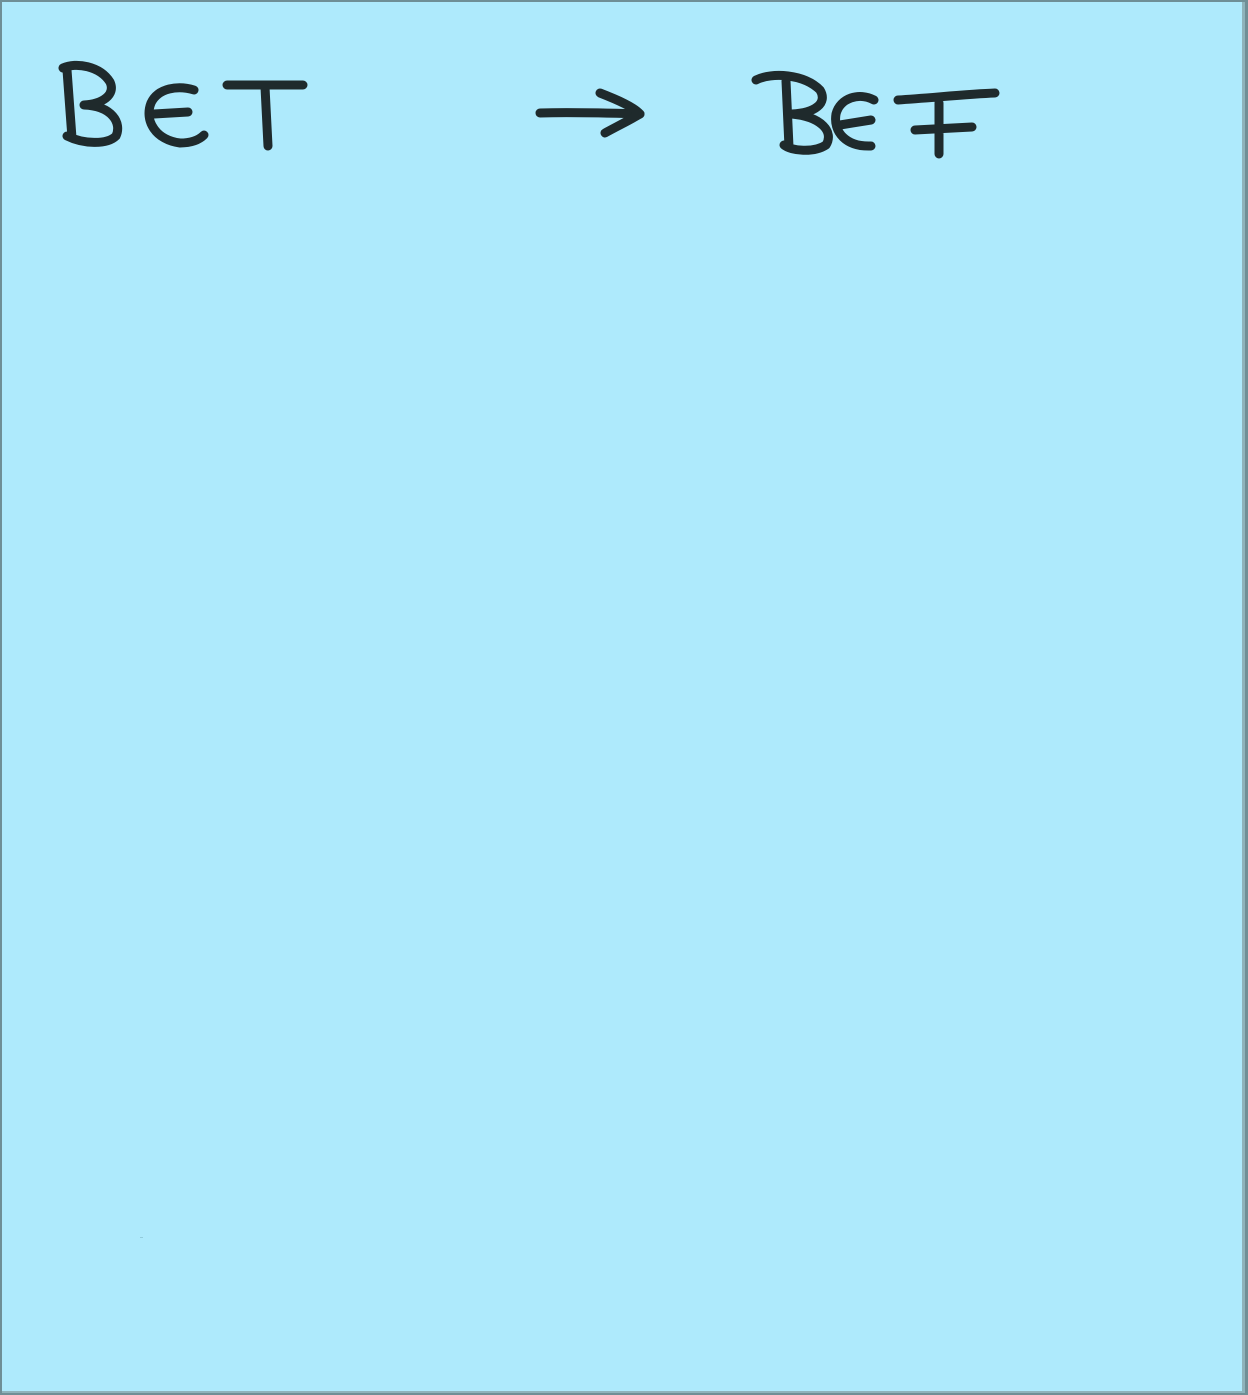 This screenshot has width=1248, height=1395. What do you see at coordinates (265, 115) in the screenshot?
I see `letter-t-left` at bounding box center [265, 115].